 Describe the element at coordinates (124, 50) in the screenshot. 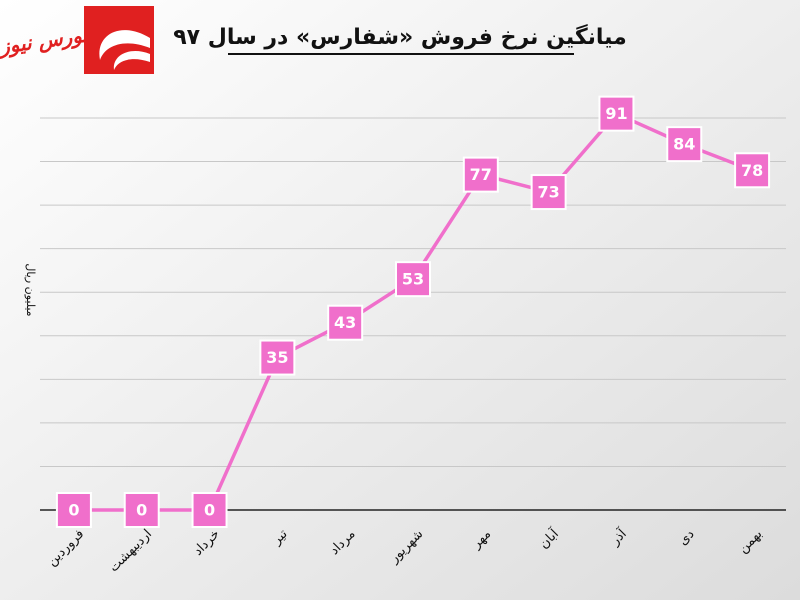

I see `logo-swoosh` at that location.